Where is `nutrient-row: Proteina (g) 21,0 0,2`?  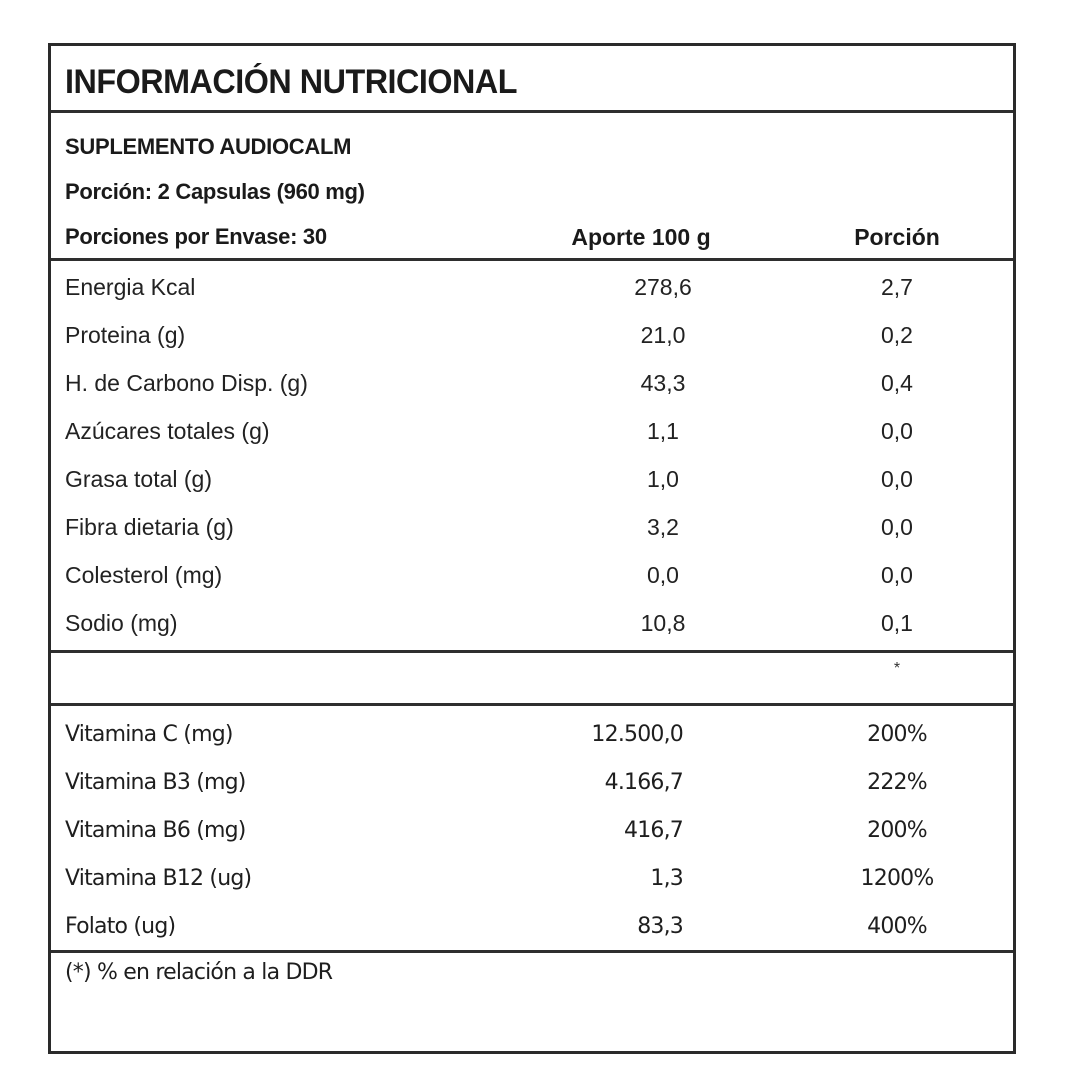
nutrient-row: Proteina (g) 21,0 0,2 is located at coordinates (489, 335).